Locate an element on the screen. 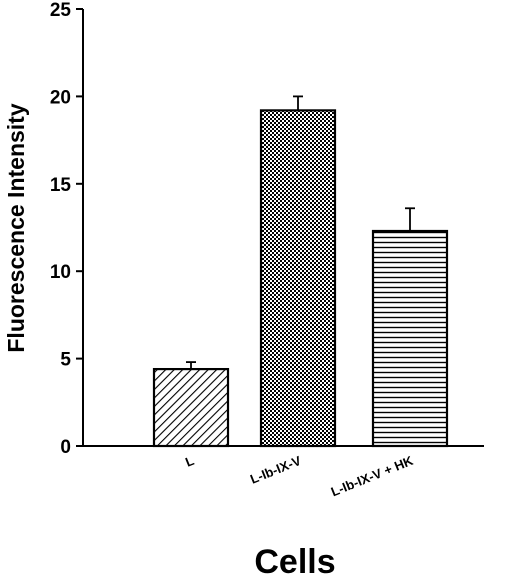 The image size is (520, 578). y-tick-label: 25 is located at coordinates (61, 10).